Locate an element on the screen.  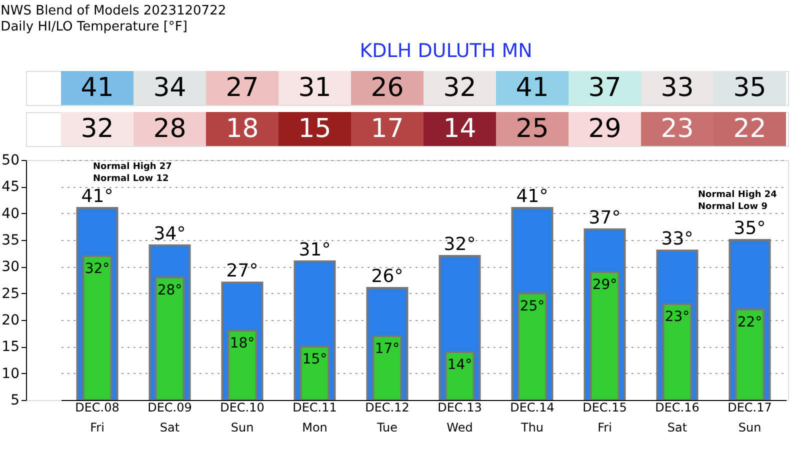
data-label: 23 is located at coordinates (677, 129).